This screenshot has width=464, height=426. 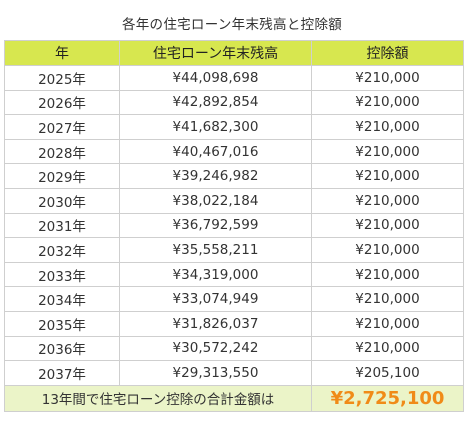 What do you see at coordinates (215, 127) in the screenshot?
I see `balance-cell: ¥41,682,300` at bounding box center [215, 127].